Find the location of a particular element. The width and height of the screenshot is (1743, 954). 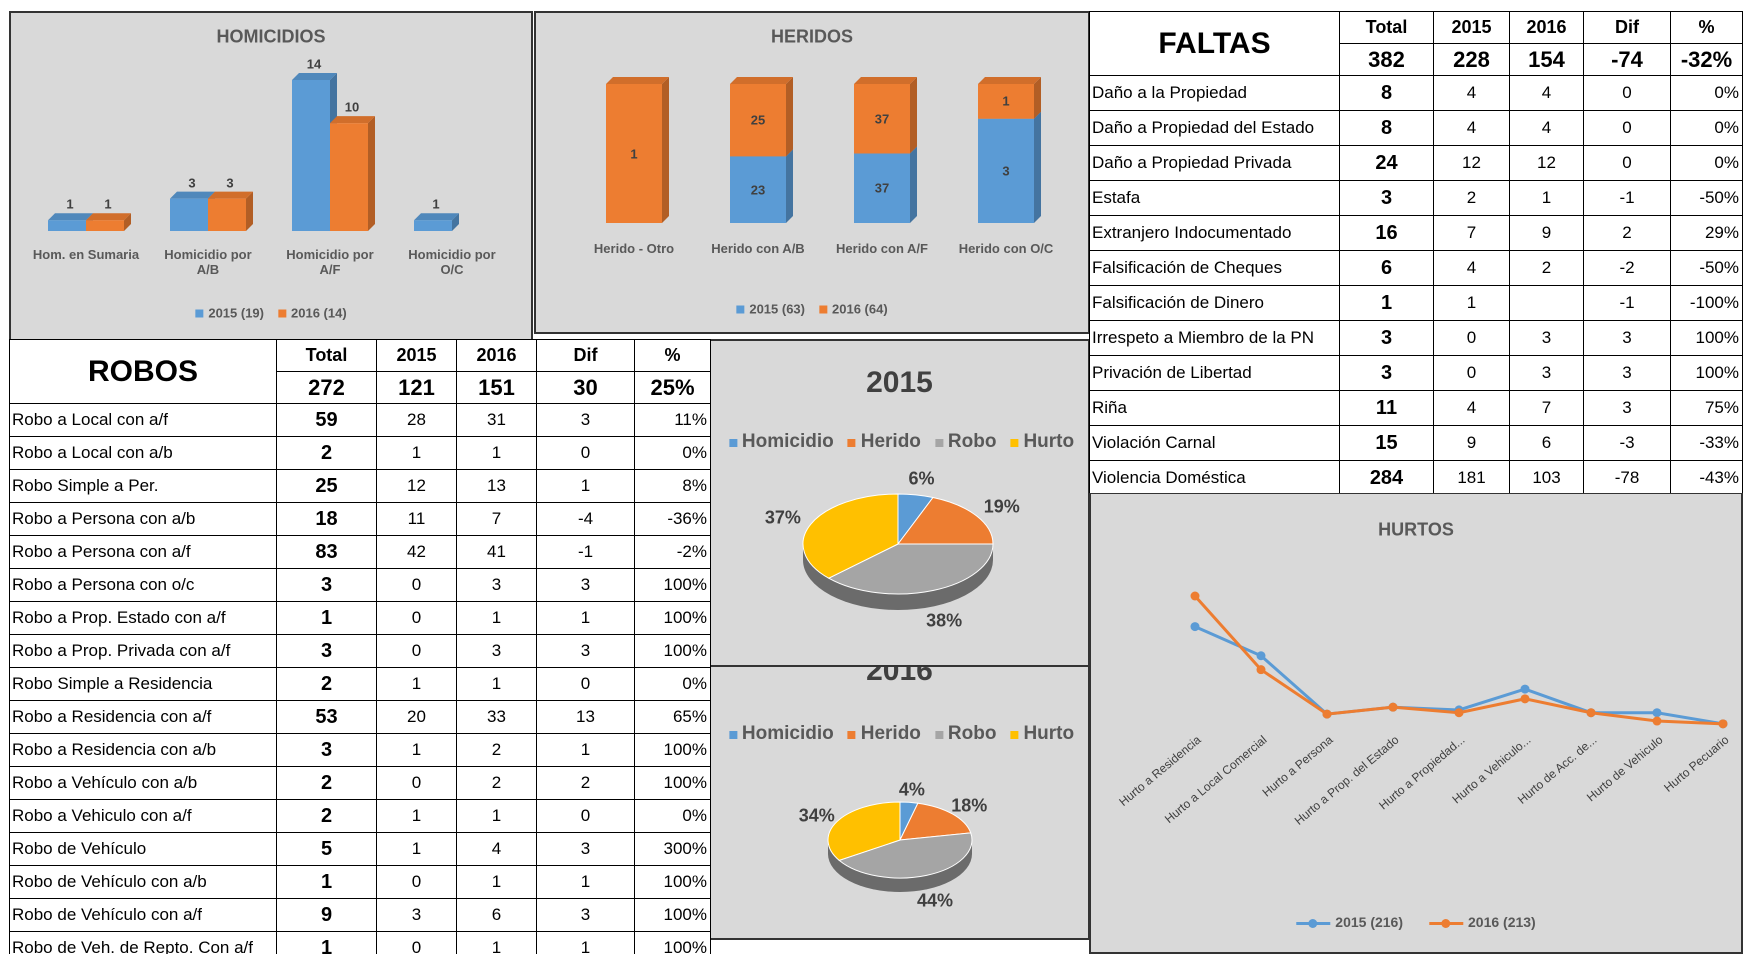

row-label: Daño a la Propiedad is located at coordinates (1214, 93).